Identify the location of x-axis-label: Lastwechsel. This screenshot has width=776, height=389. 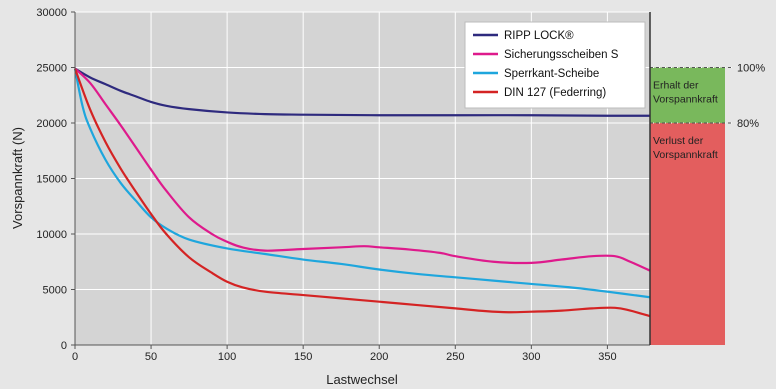
(362, 379).